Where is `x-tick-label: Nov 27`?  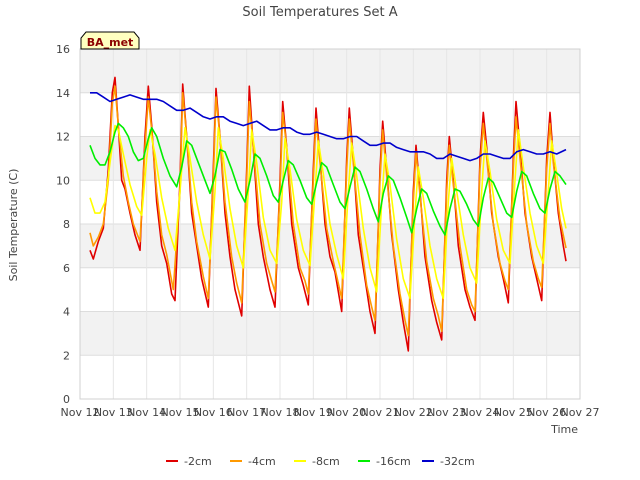
x-tick-label: Nov 27 is located at coordinates (580, 412).